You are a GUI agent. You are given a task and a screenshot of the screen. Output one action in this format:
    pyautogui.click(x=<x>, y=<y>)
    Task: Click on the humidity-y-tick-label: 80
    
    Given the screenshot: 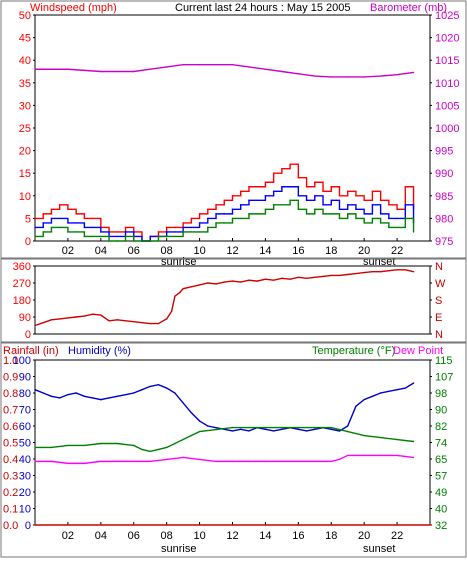 What is the action you would take?
    pyautogui.click(x=25, y=394)
    